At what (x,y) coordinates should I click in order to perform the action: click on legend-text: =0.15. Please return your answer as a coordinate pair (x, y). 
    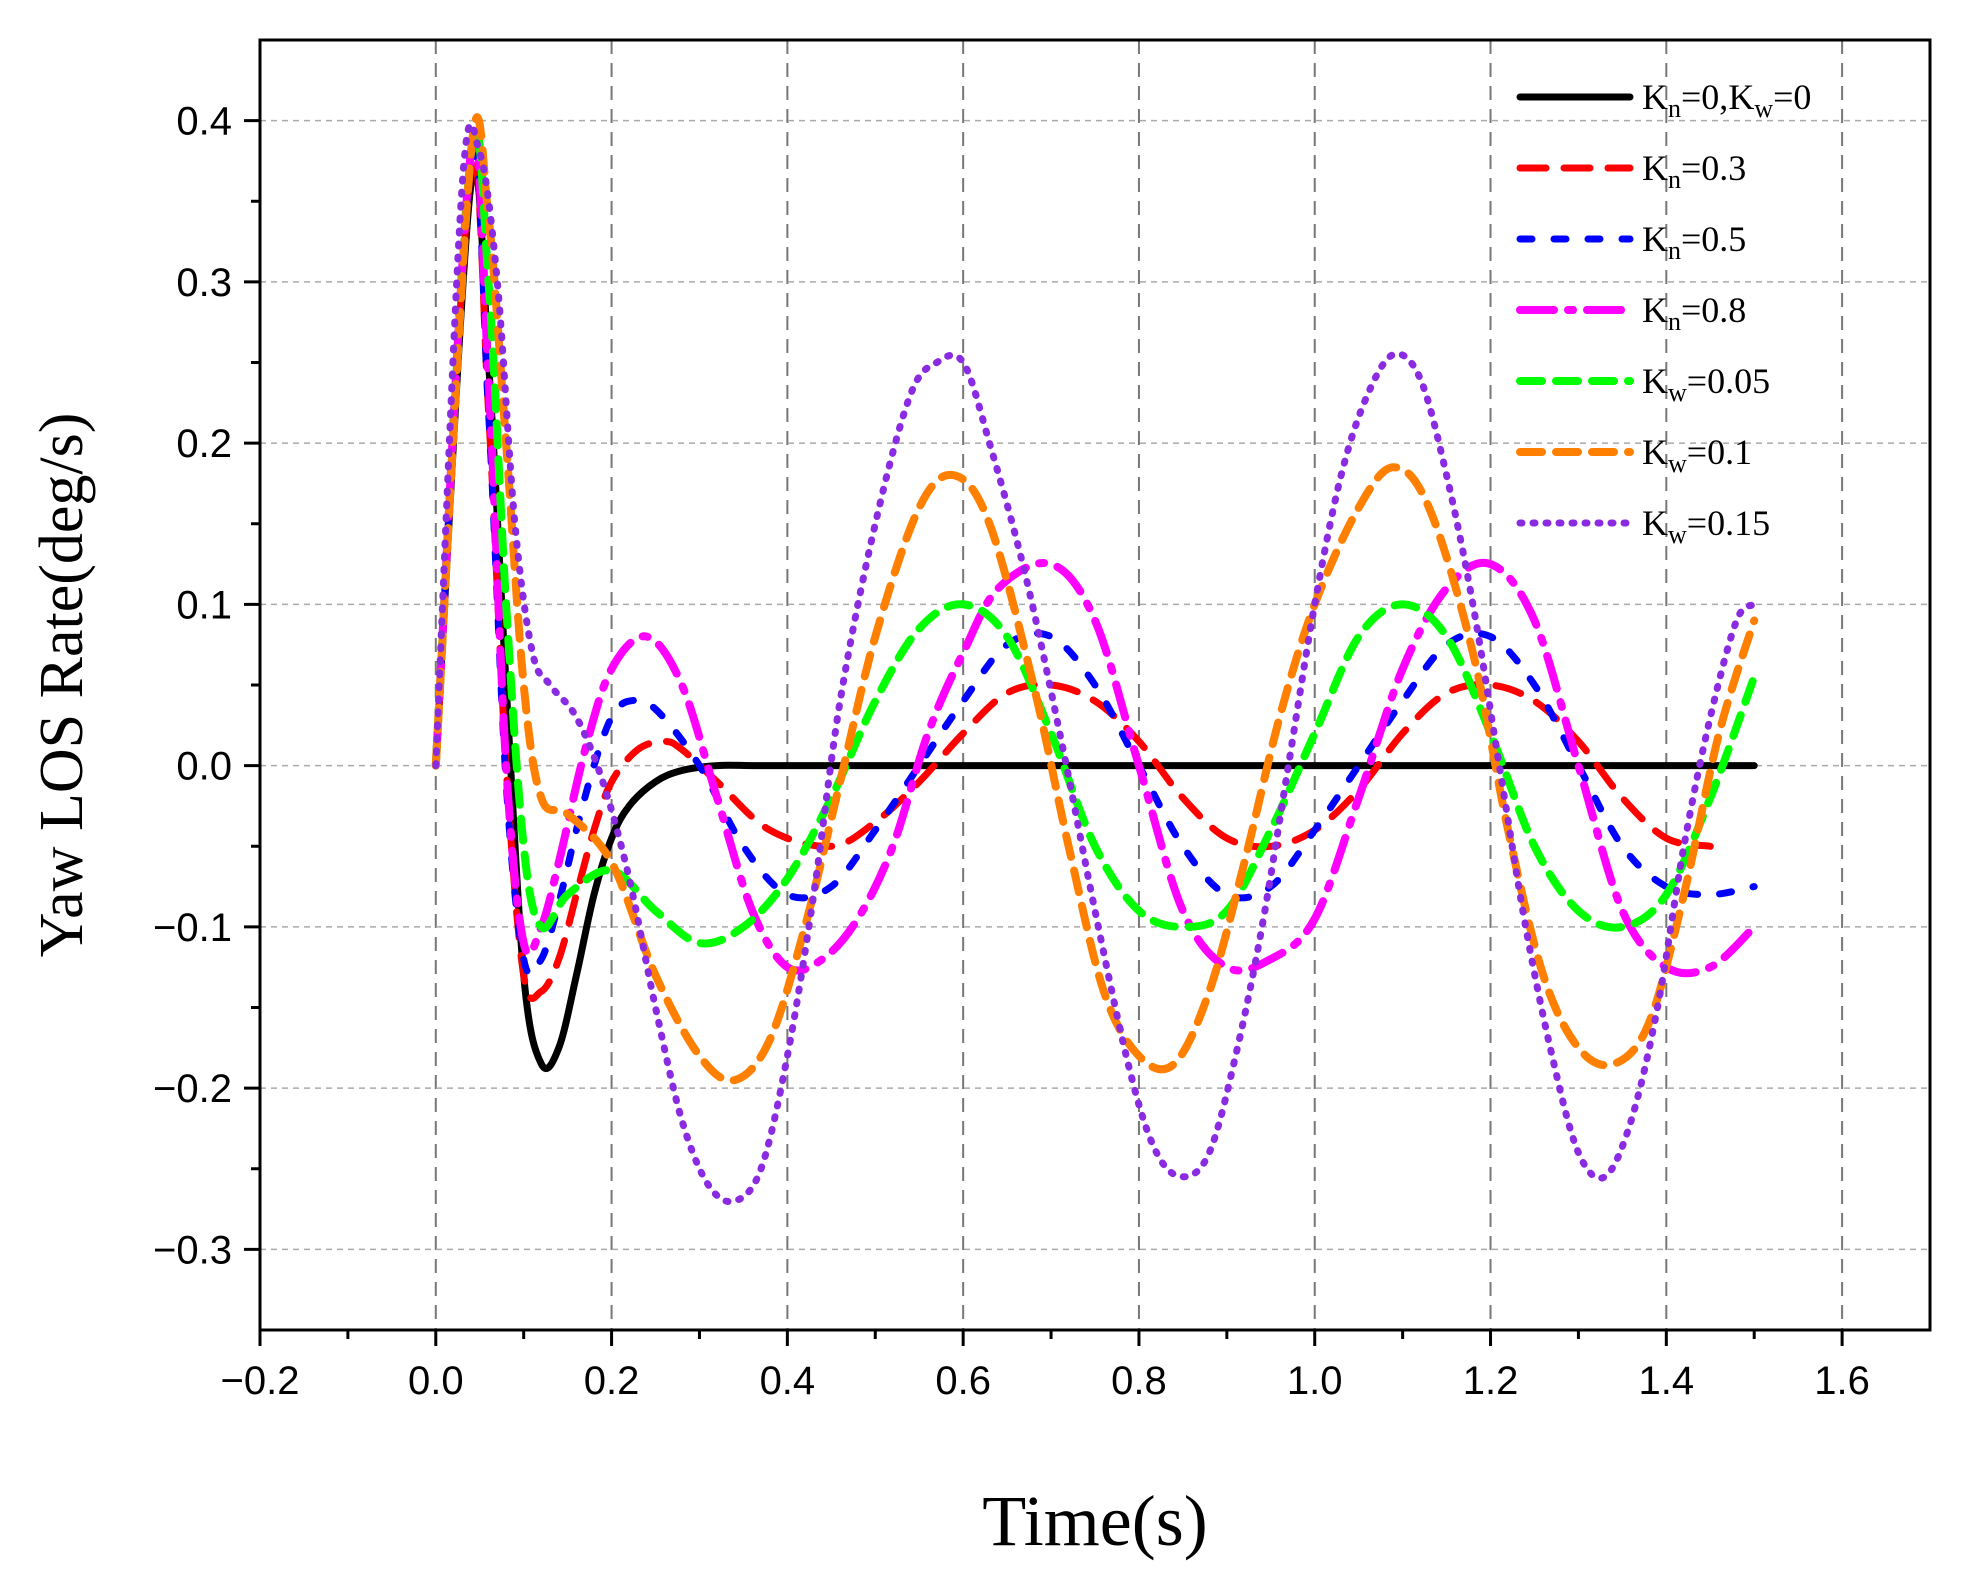
    Looking at the image, I should click on (1728, 523).